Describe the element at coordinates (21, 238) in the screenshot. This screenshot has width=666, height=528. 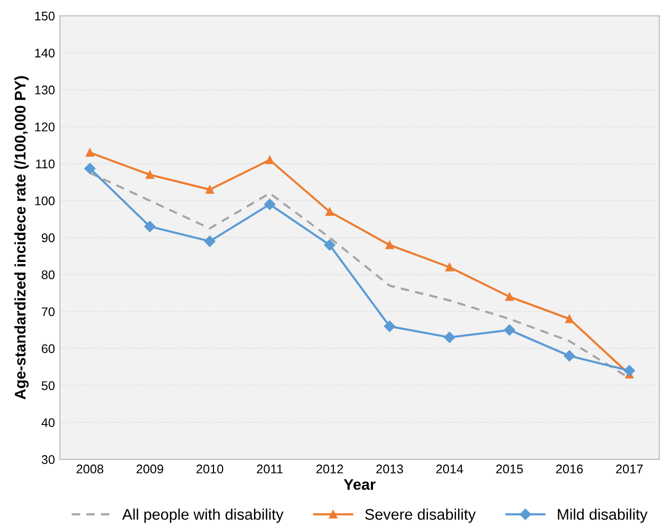
I see `y-axis-title: Age-standardized incidece rate (/100,000 PY)` at that location.